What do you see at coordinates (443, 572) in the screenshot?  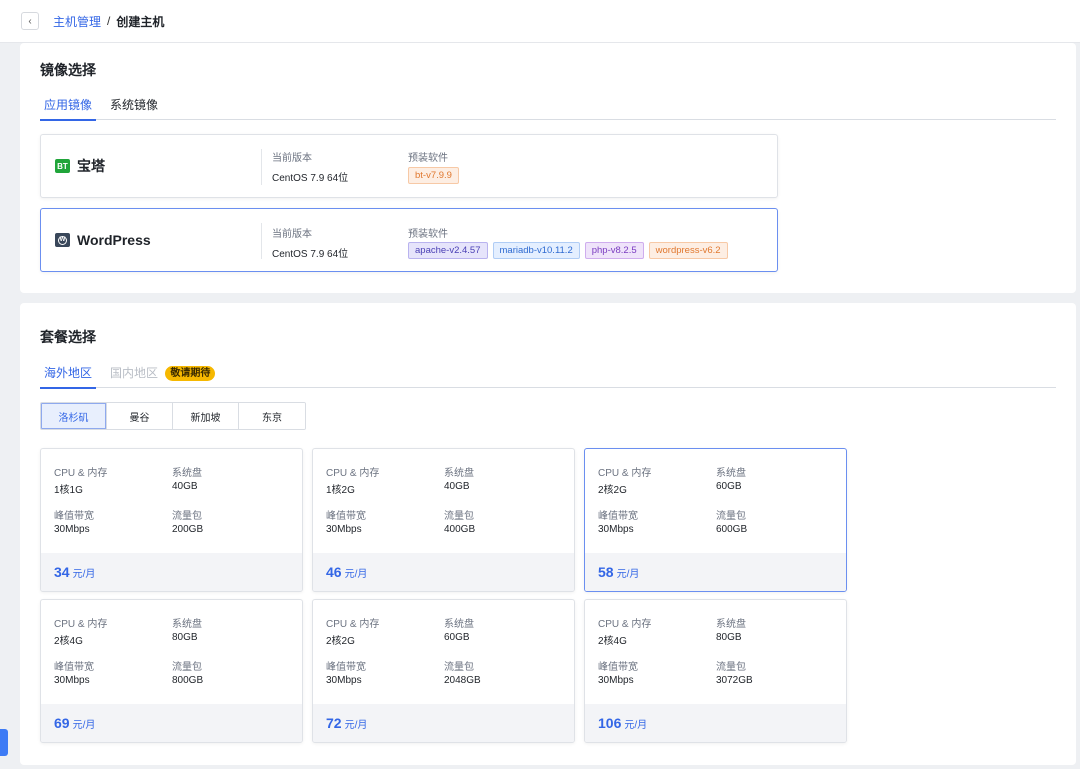 I see `price-footer: 46 元/月` at bounding box center [443, 572].